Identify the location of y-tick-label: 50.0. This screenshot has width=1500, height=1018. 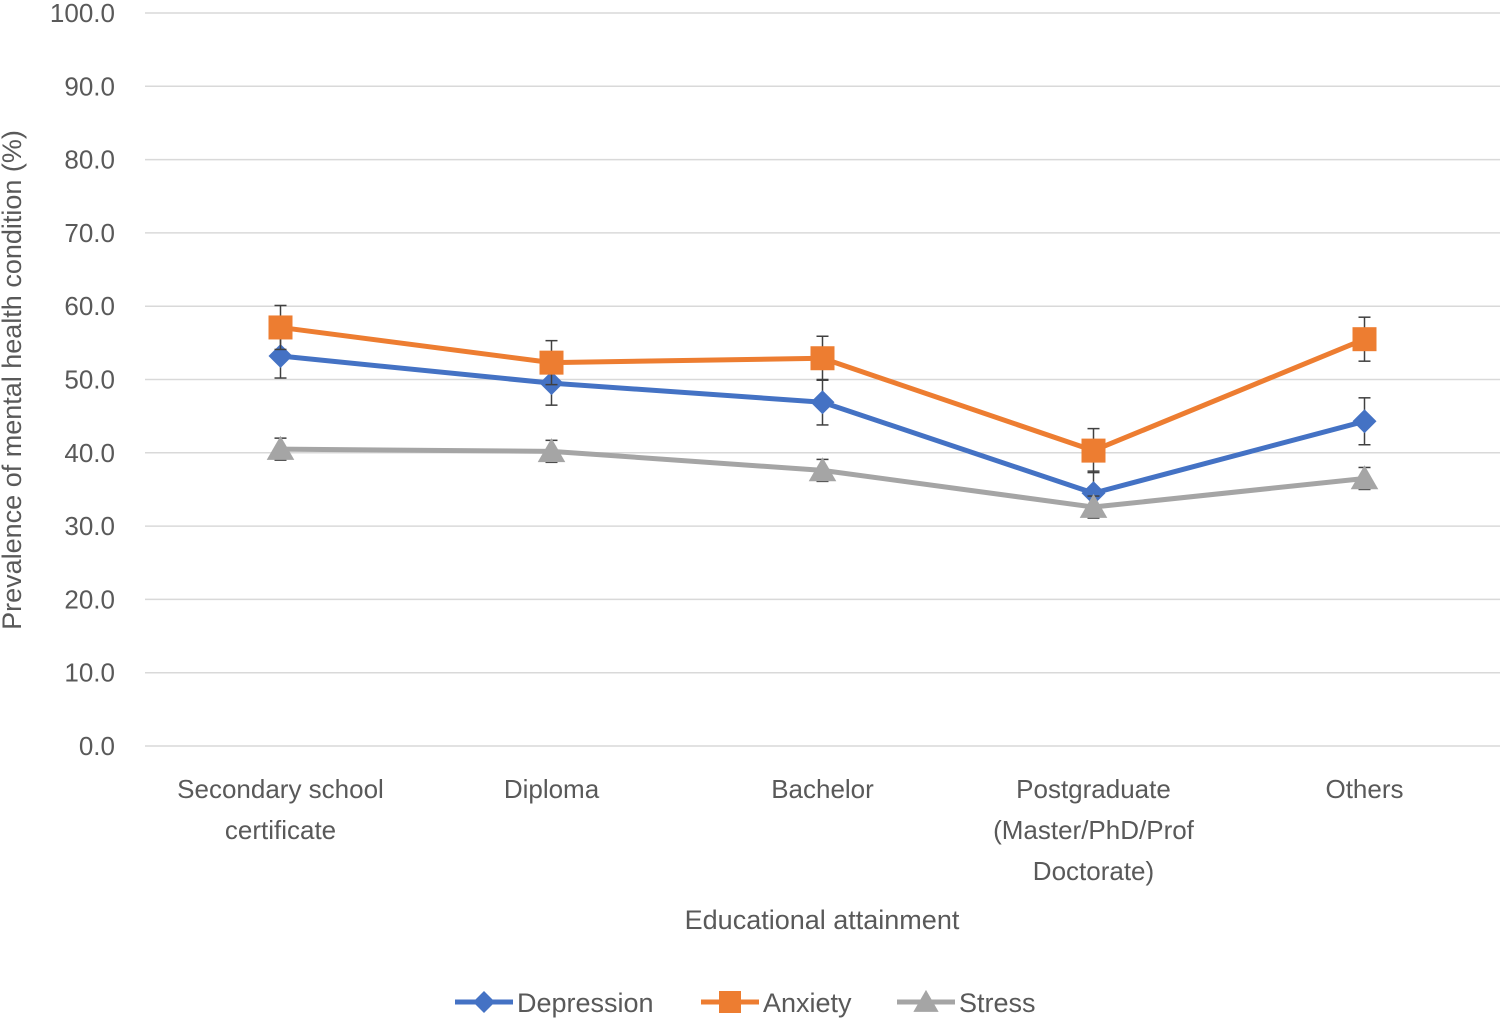
(89, 380).